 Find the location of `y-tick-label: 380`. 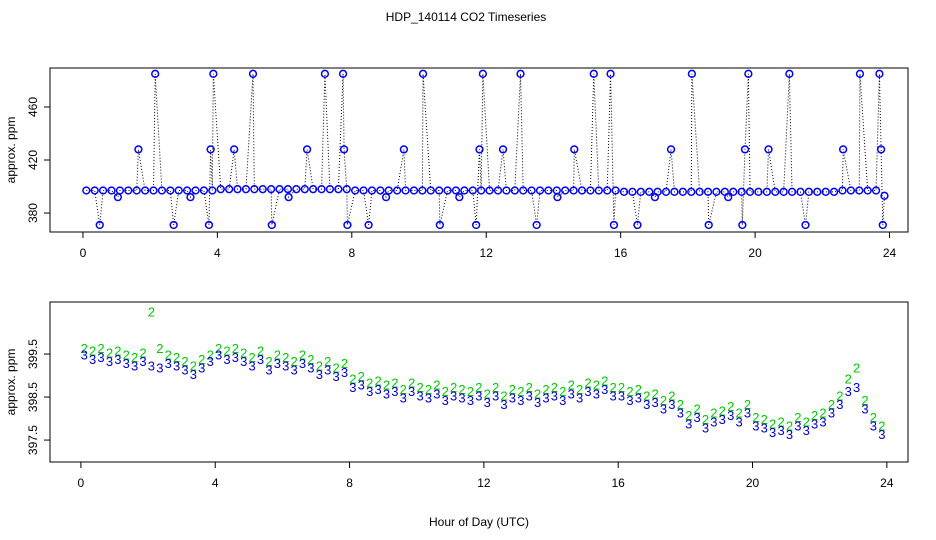

y-tick-label: 380 is located at coordinates (33, 213).